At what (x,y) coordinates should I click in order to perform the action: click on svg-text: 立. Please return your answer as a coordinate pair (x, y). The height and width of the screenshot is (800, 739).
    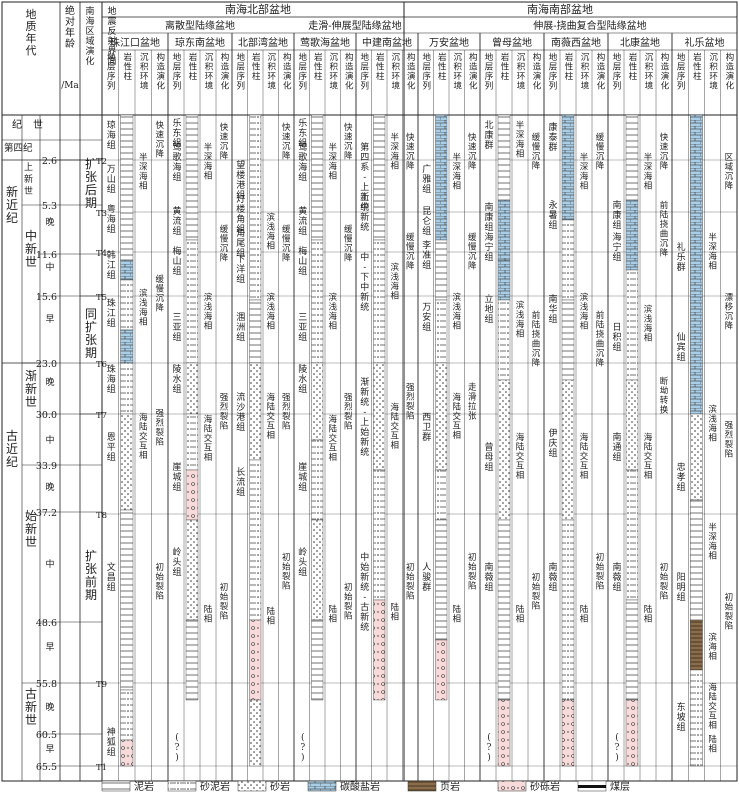
    Looking at the image, I should click on (488, 299).